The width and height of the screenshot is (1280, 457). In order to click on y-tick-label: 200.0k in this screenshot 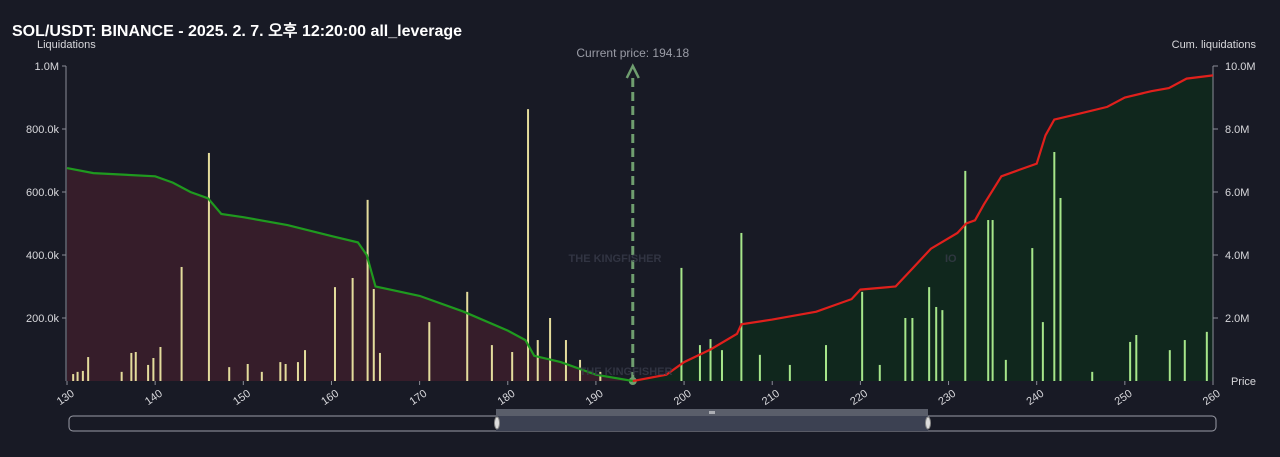, I will do `click(43, 319)`.